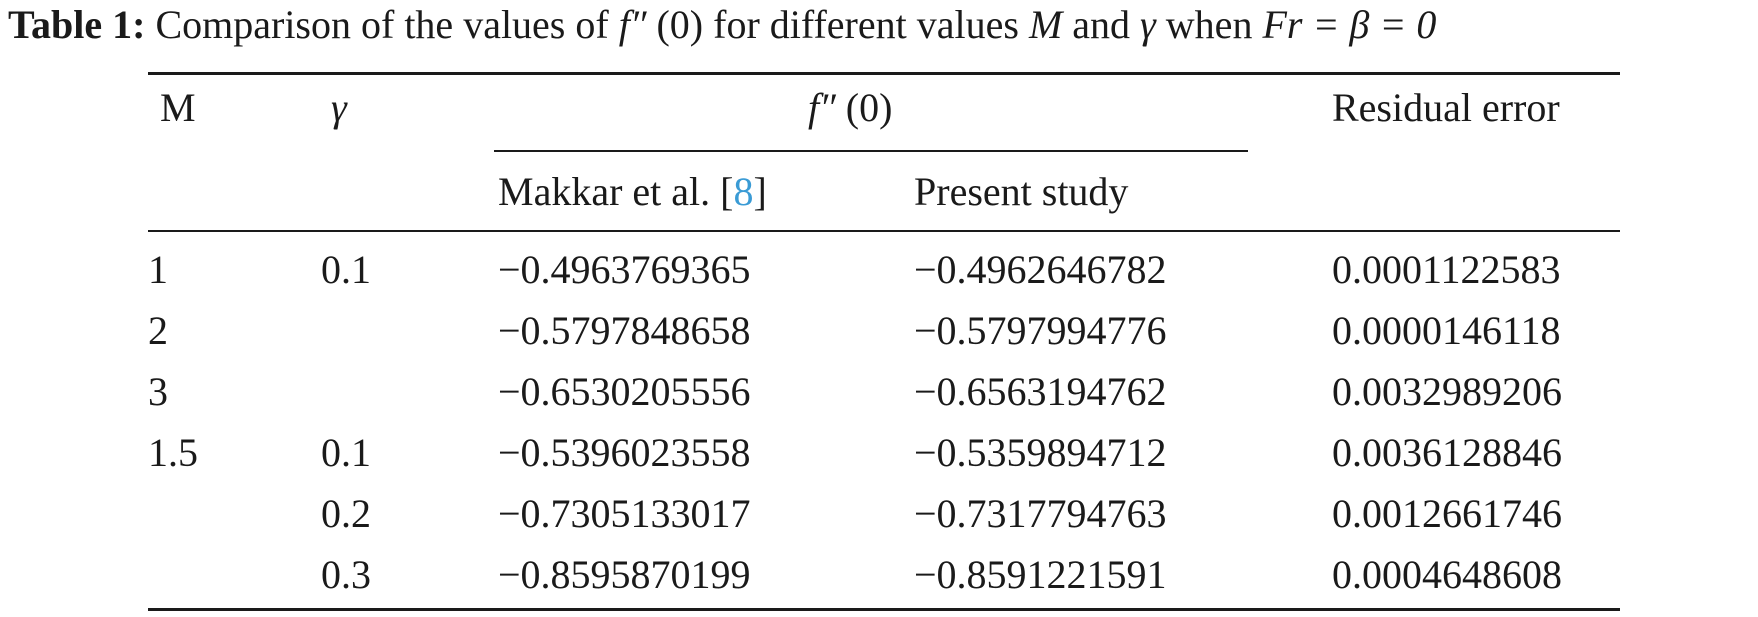 The height and width of the screenshot is (617, 1758). Describe the element at coordinates (158, 391) in the screenshot. I see `row-3-m: 3` at that location.